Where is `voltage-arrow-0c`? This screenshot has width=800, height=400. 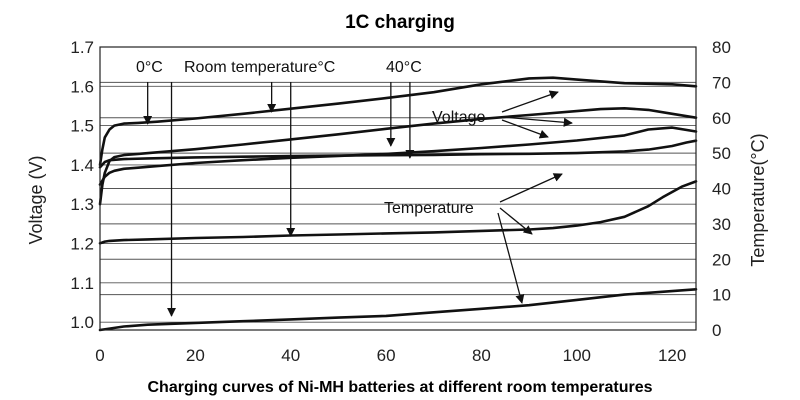
voltage-arrow-0c is located at coordinates (530, 101).